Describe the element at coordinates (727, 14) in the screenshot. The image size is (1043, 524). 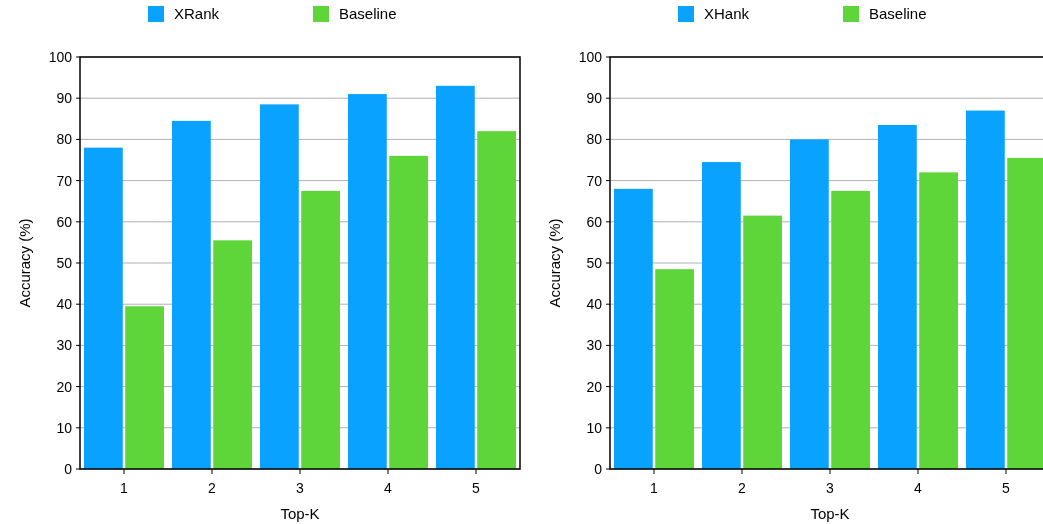
I see `legend-label: XHank` at that location.